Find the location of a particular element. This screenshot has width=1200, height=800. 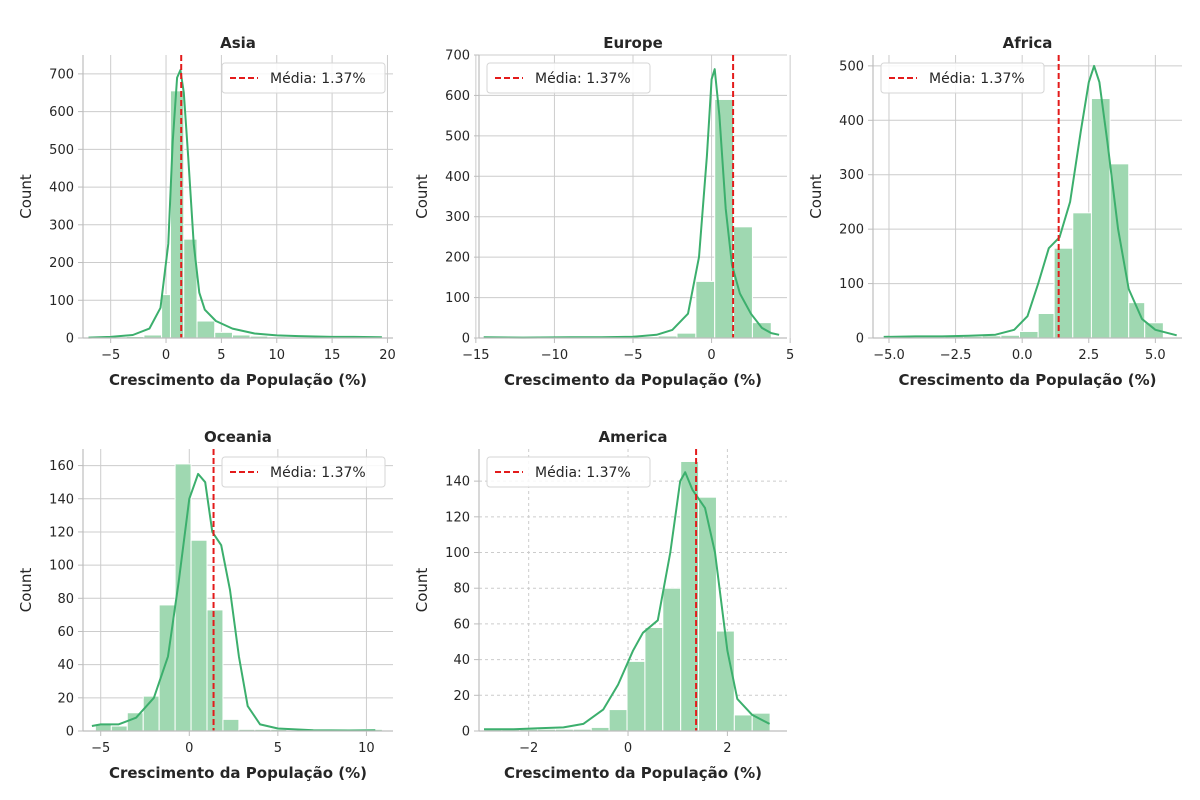

x-tick-label: 0 is located at coordinates (166, 355).